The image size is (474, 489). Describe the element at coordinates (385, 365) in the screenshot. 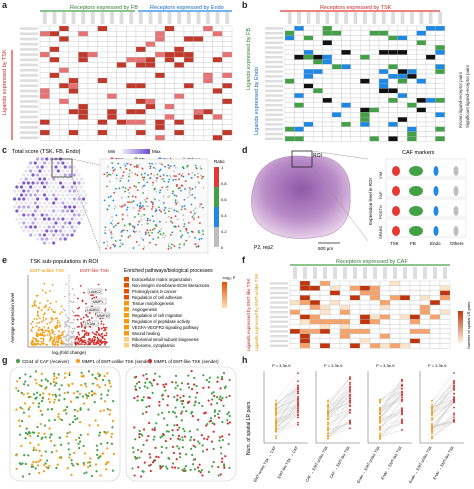

I see `h-pval: P = 3.3e-9` at that location.